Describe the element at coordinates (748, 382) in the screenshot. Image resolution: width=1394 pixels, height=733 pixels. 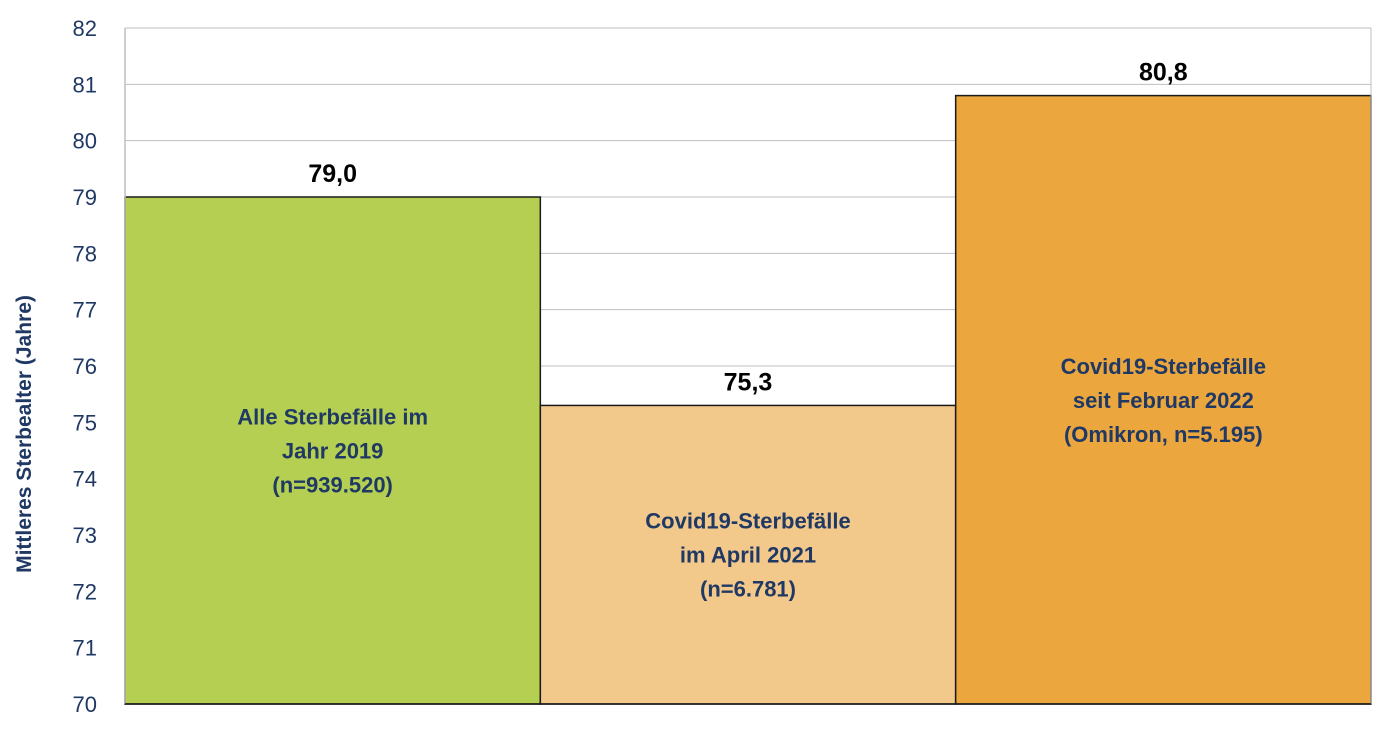
I see `bar-value-label: 75,3` at that location.